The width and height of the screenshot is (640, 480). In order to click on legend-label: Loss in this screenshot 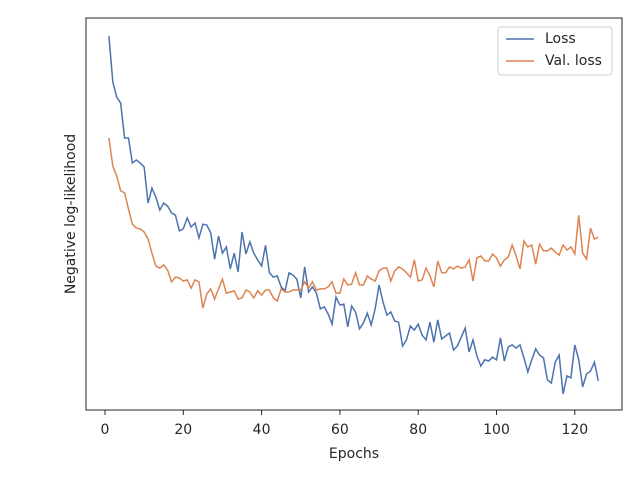, I will do `click(560, 39)`.